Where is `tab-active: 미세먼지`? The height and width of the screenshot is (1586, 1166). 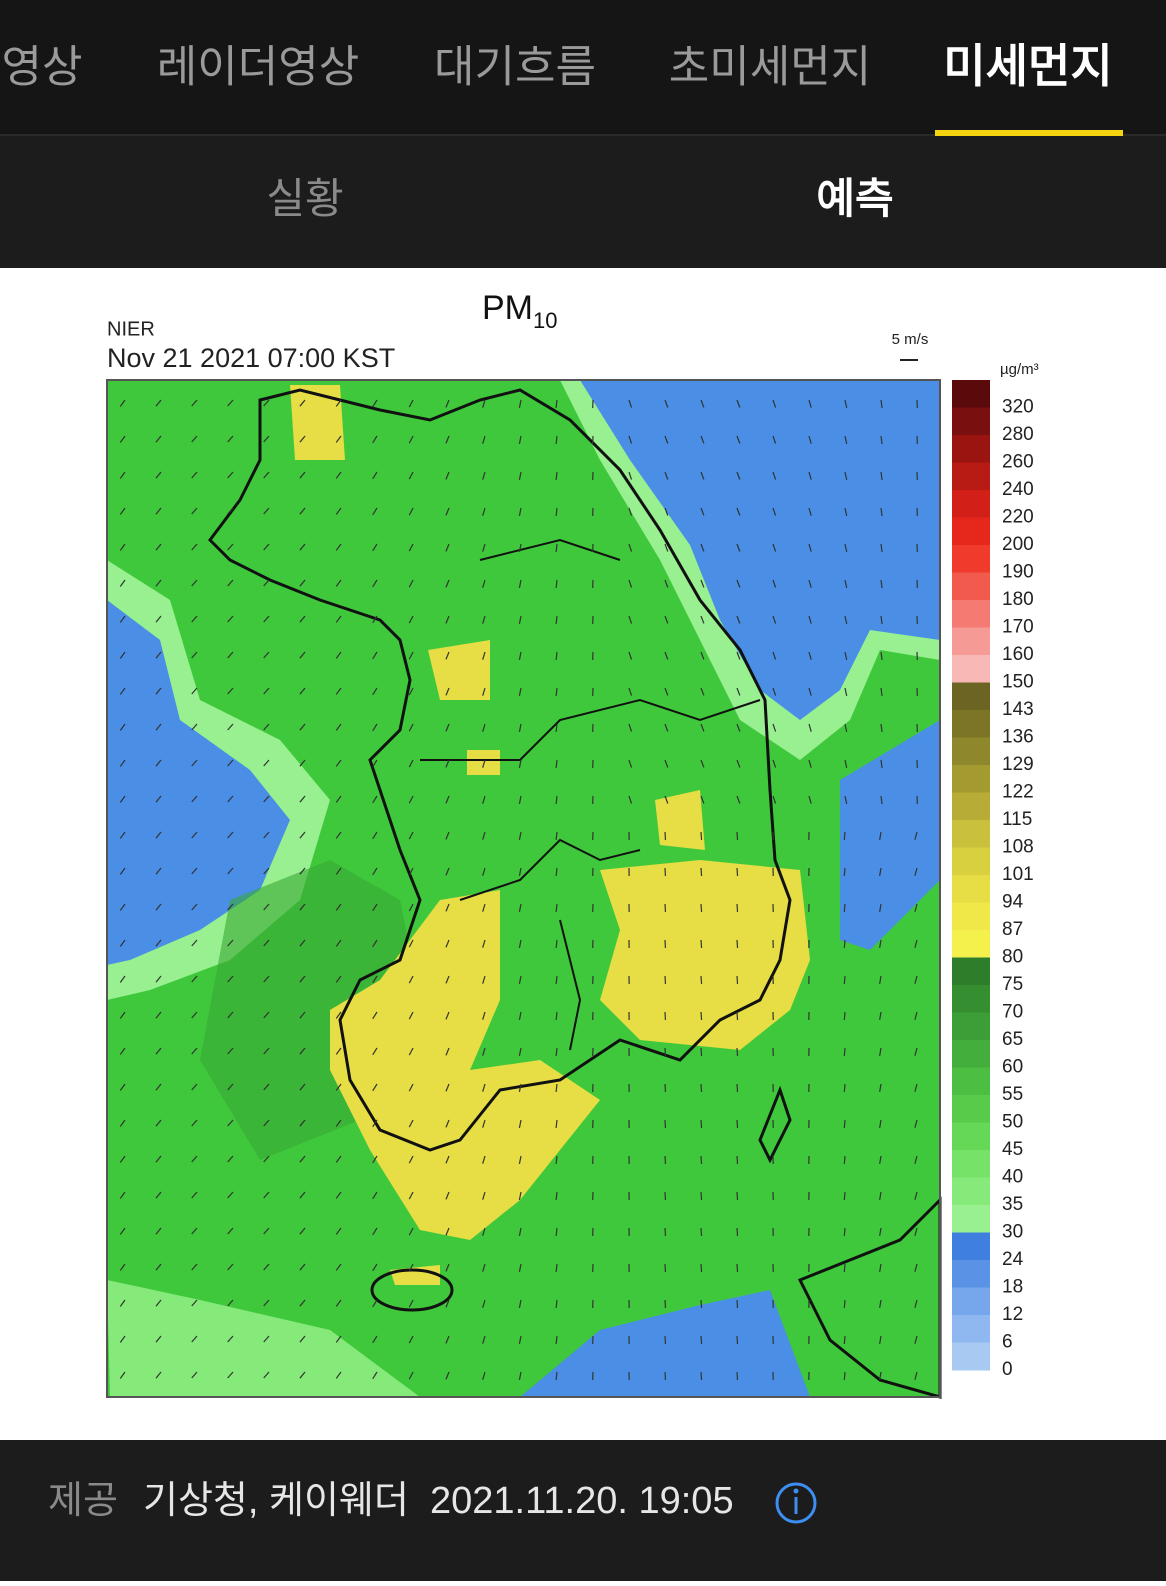 tab-active: 미세먼지 is located at coordinates (1027, 66).